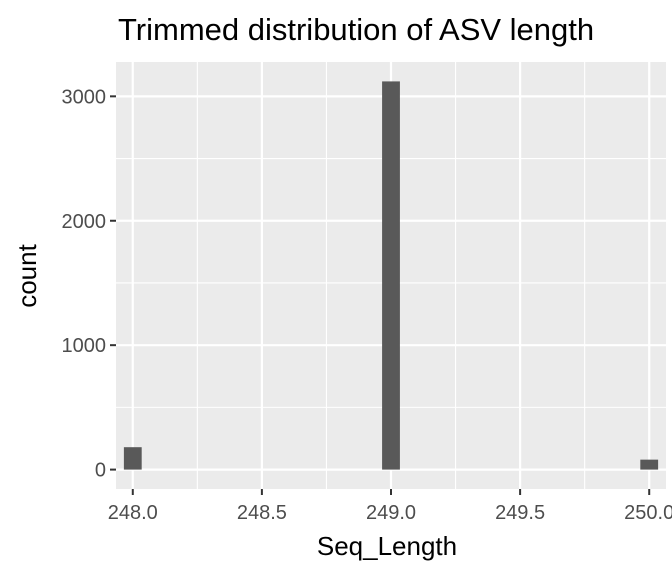  What do you see at coordinates (100, 471) in the screenshot?
I see `y-tick-label: 0` at bounding box center [100, 471].